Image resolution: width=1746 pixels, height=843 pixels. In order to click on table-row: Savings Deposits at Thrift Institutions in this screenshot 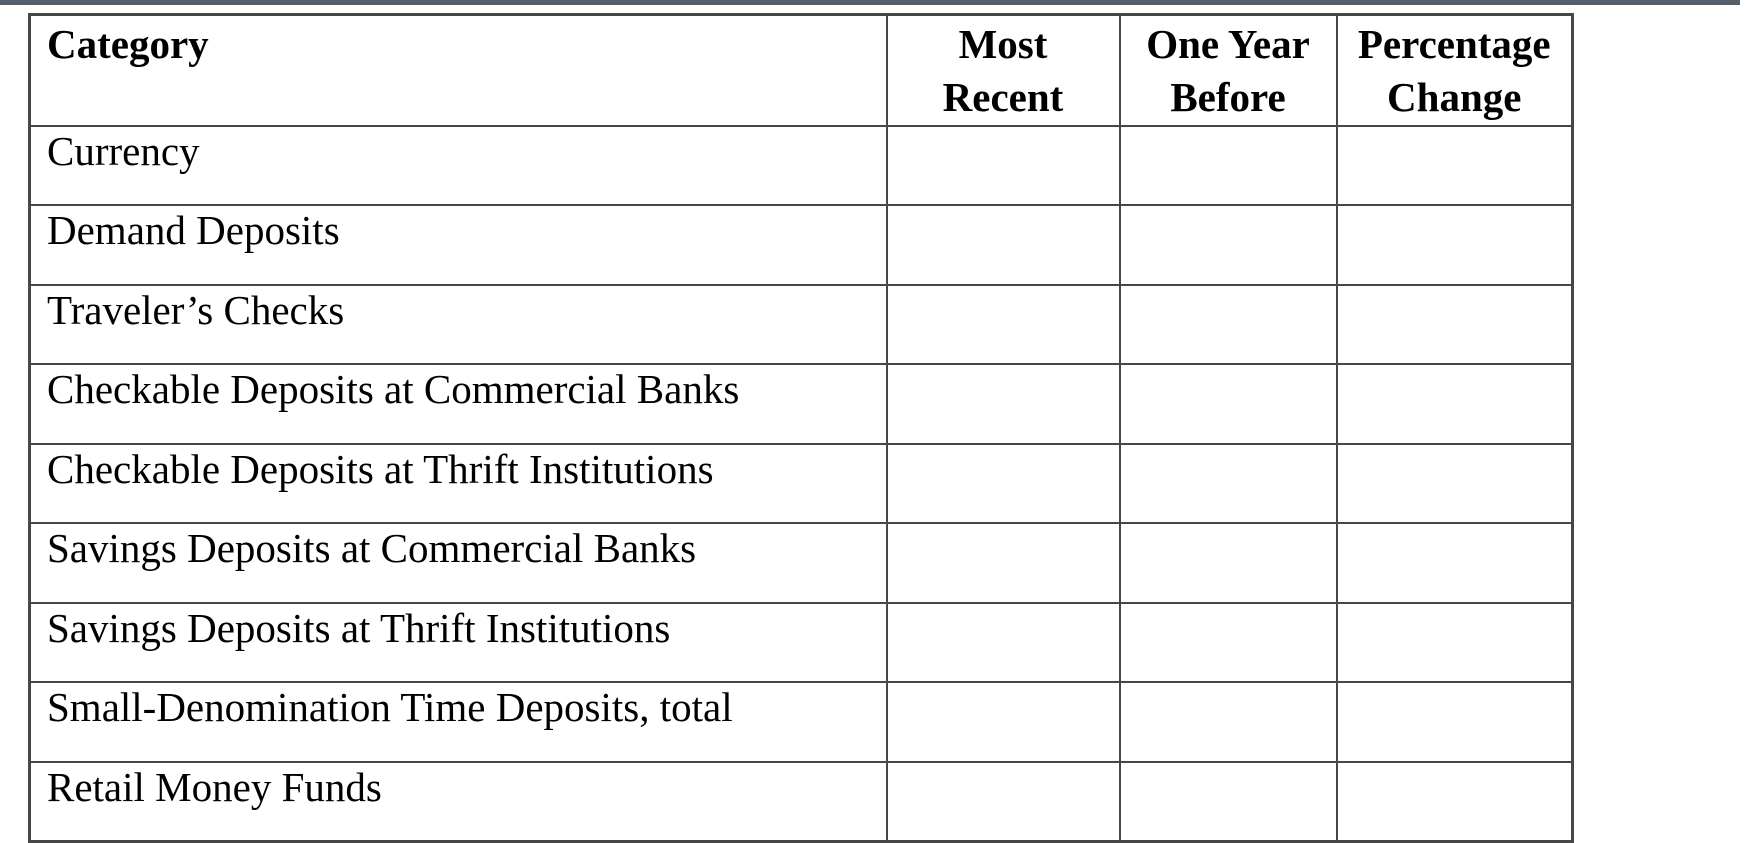, I will do `click(801, 642)`.